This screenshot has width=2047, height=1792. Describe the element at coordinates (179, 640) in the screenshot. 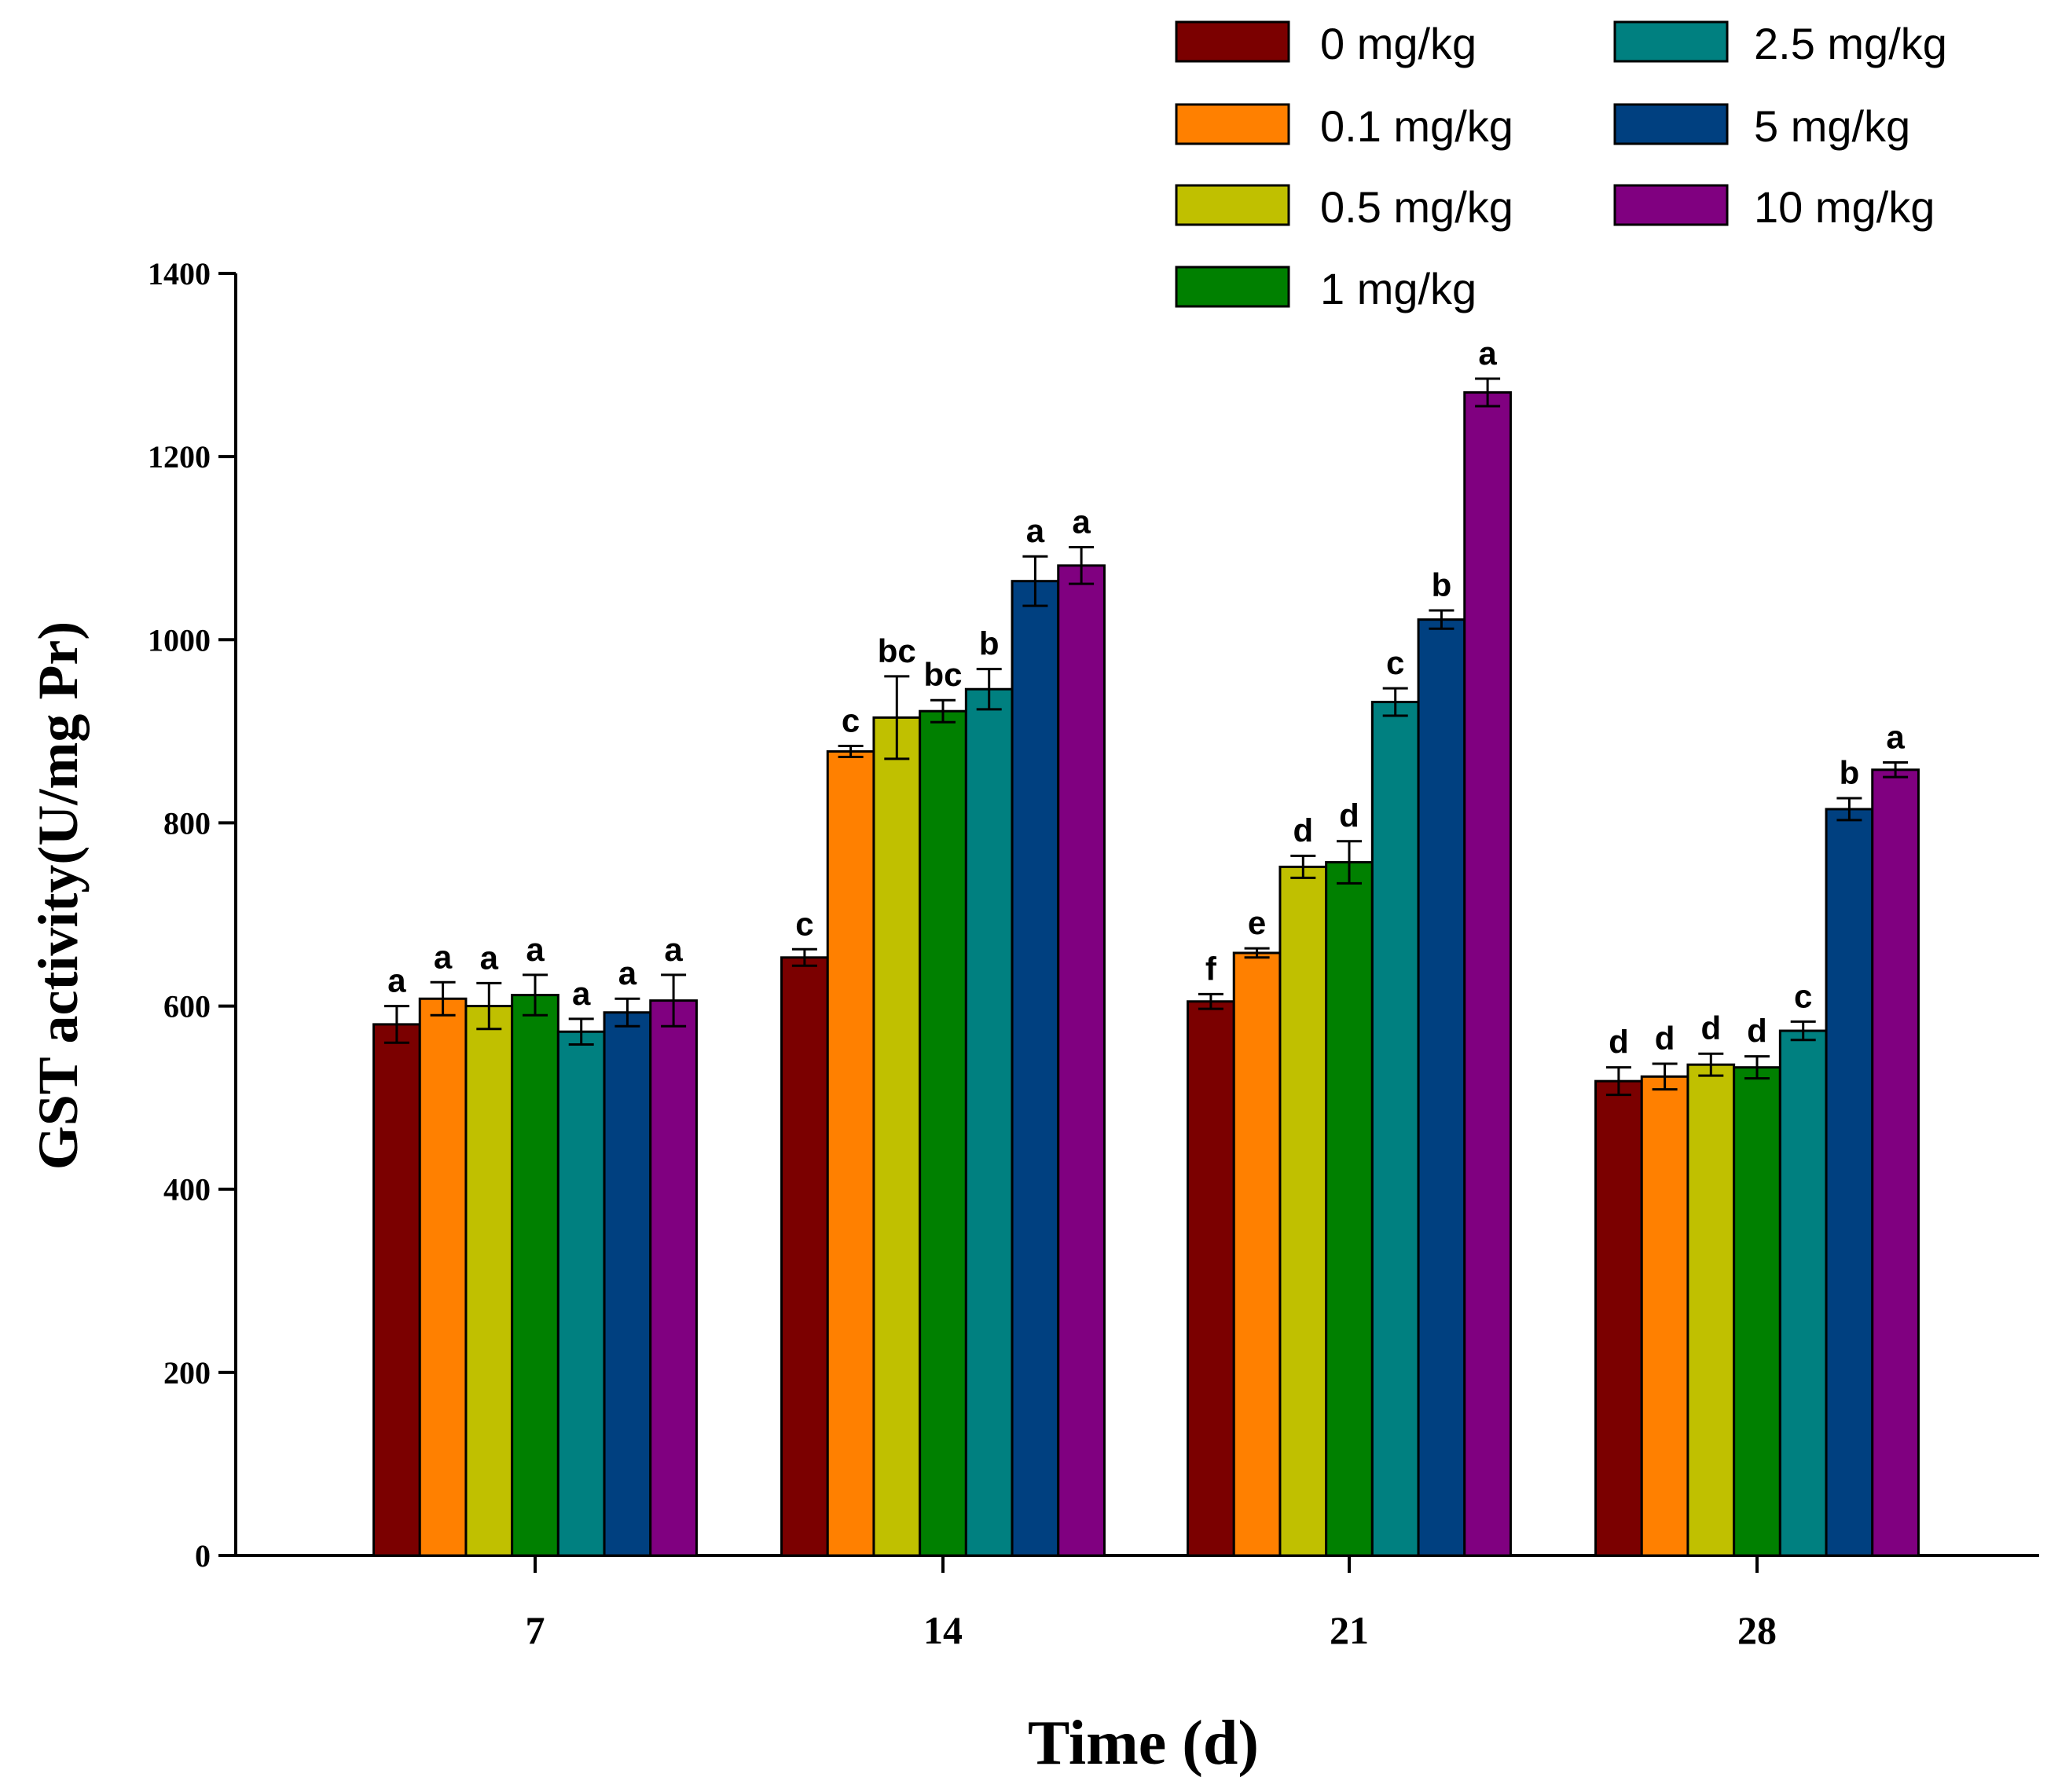

I see `y-tick-label: 1000` at that location.